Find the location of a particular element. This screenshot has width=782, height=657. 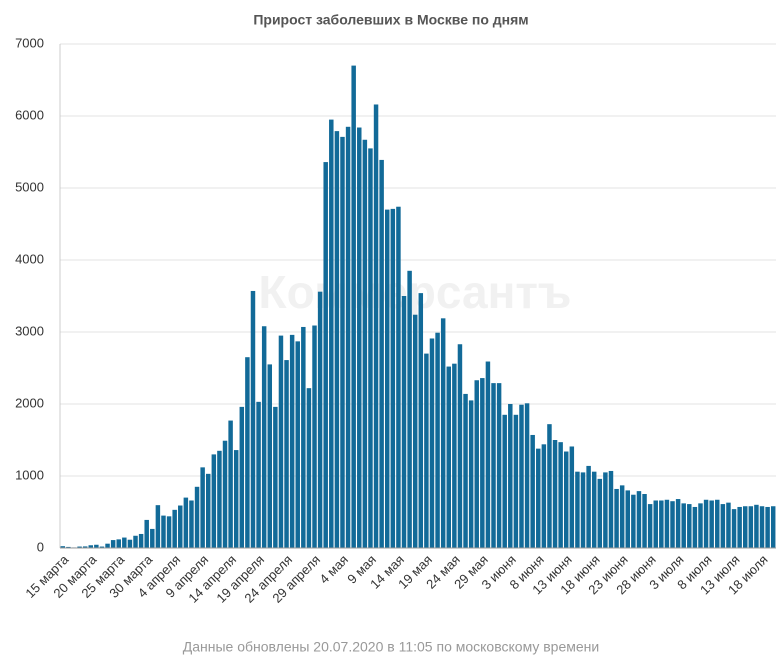

watermark: Коммерсантъ is located at coordinates (415, 292).